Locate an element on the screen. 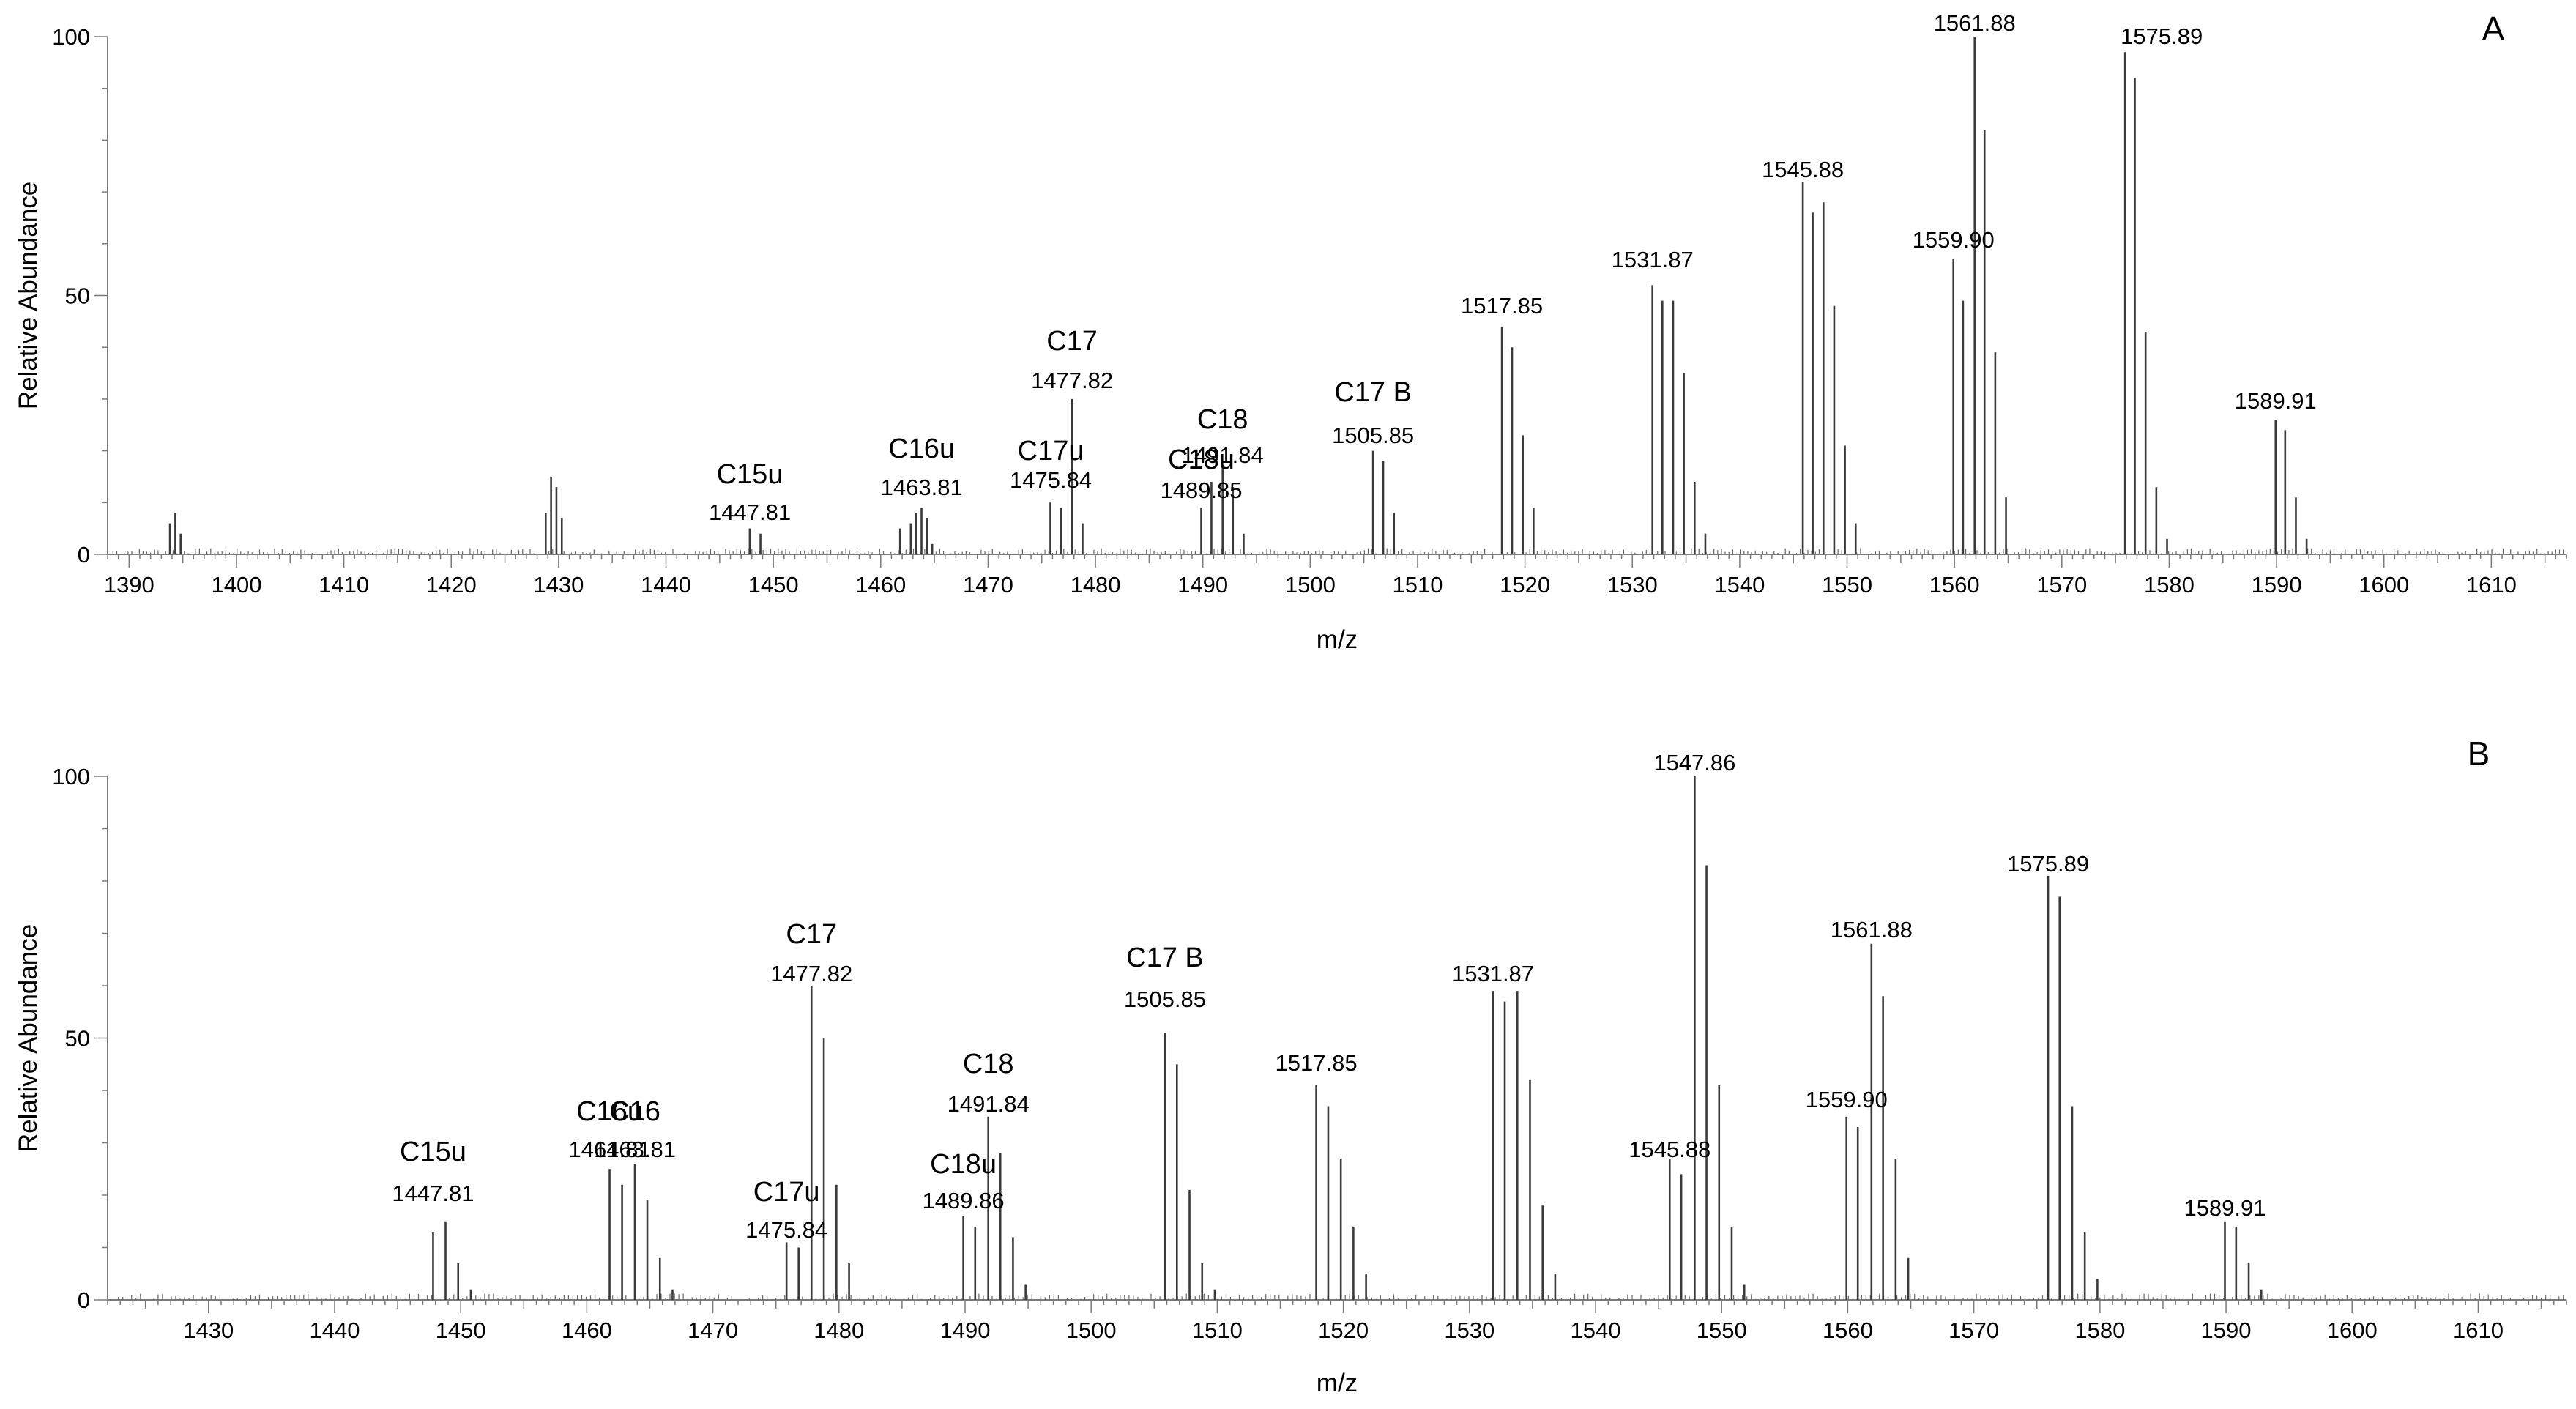 The width and height of the screenshot is (2576, 1409). x-tick-label: 1410 is located at coordinates (344, 585).